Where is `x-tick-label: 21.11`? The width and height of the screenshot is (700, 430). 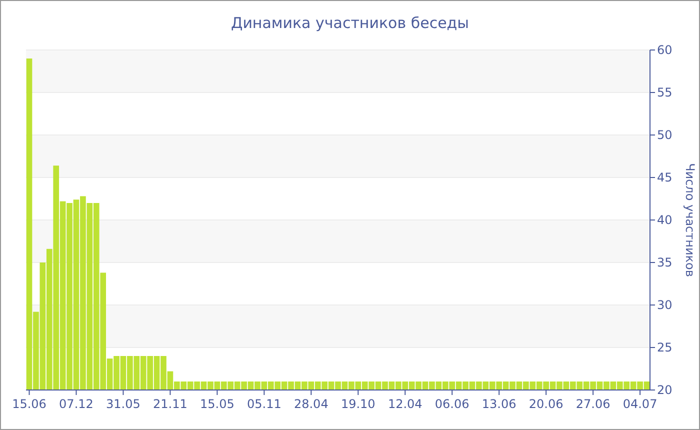
x-tick-label: 21.11 is located at coordinates (170, 404).